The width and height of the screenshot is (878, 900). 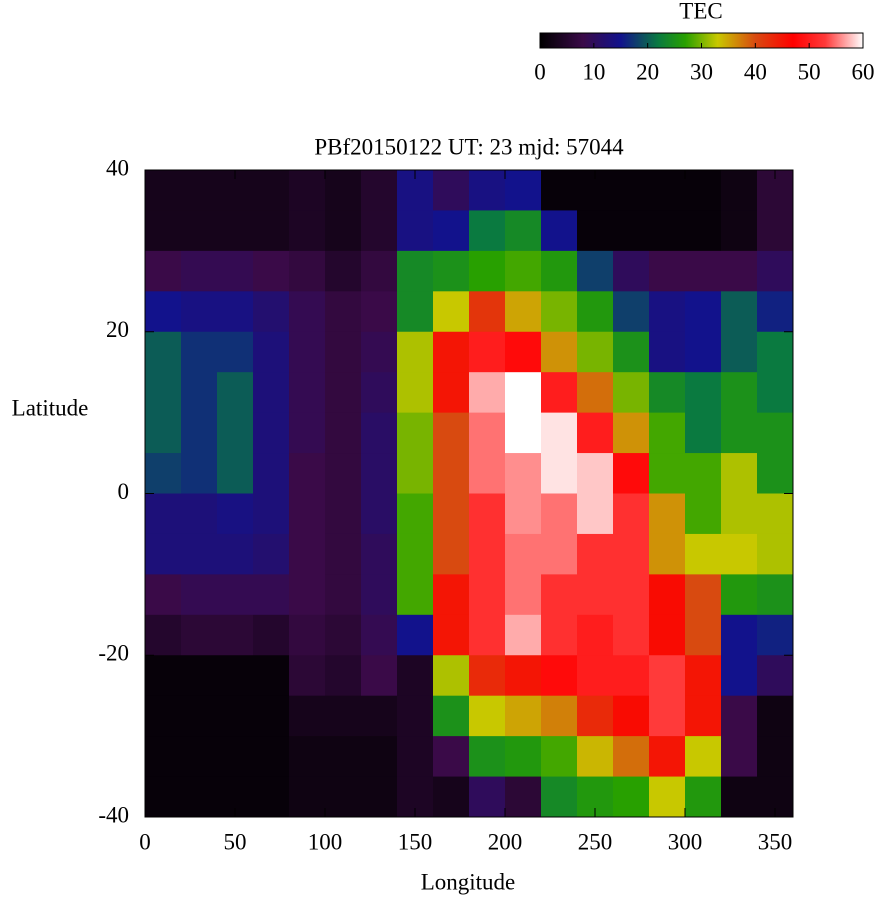 I want to click on y-tick-label: 0, so click(x=124, y=491).